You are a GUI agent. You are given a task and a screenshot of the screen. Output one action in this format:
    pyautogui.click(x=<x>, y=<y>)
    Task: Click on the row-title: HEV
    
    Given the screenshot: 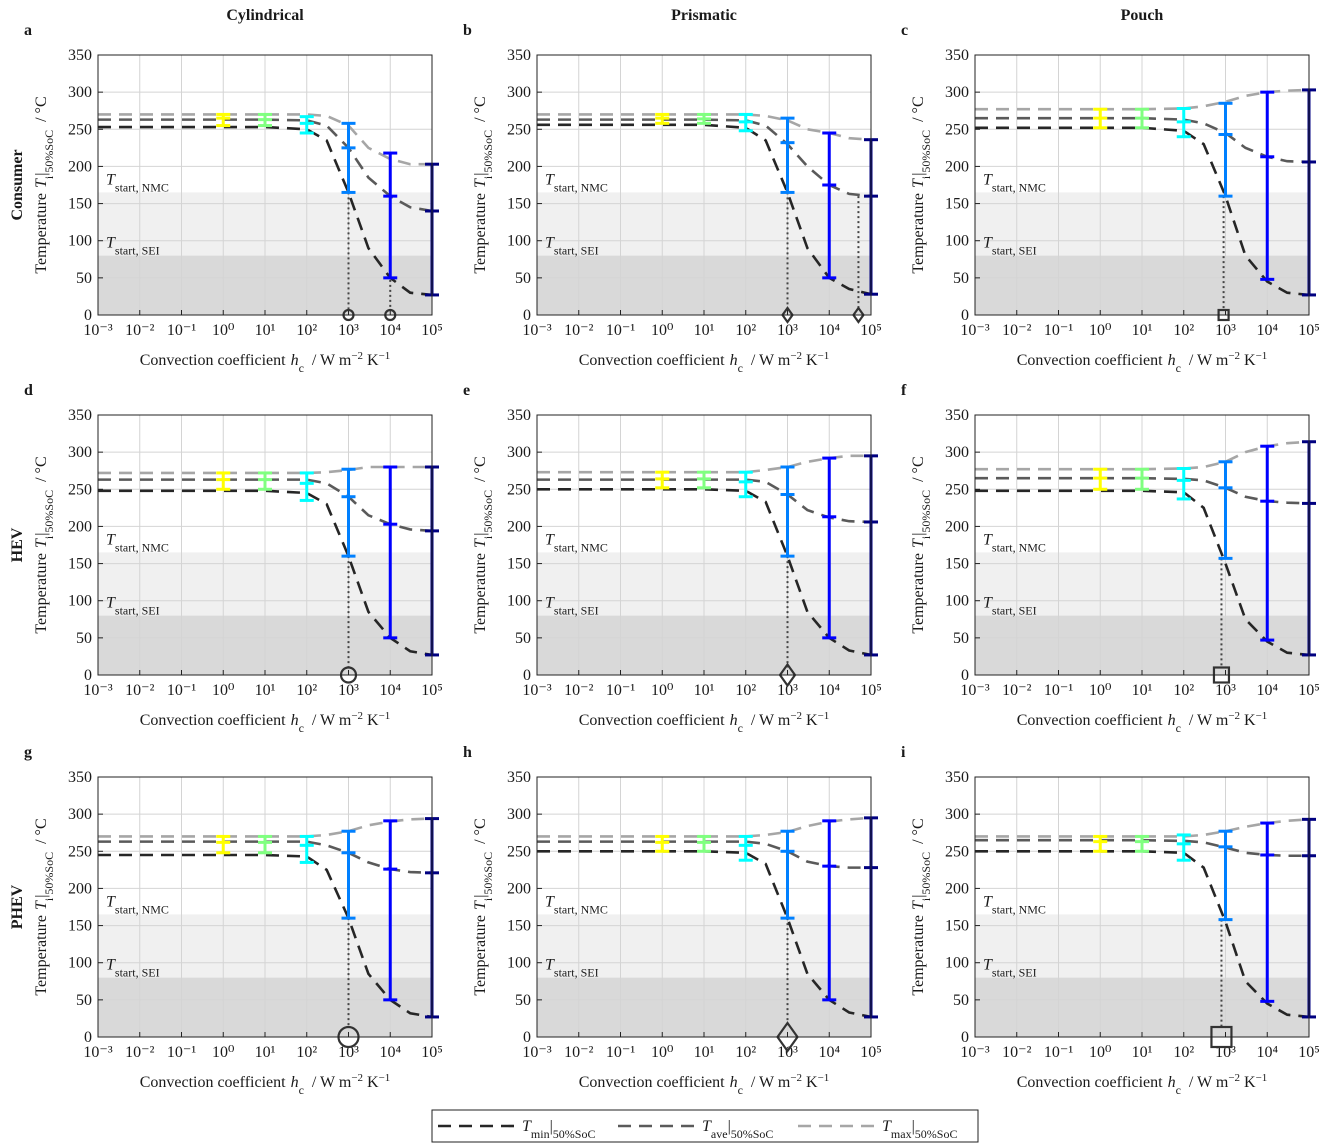 What is the action you would take?
    pyautogui.click(x=17, y=544)
    